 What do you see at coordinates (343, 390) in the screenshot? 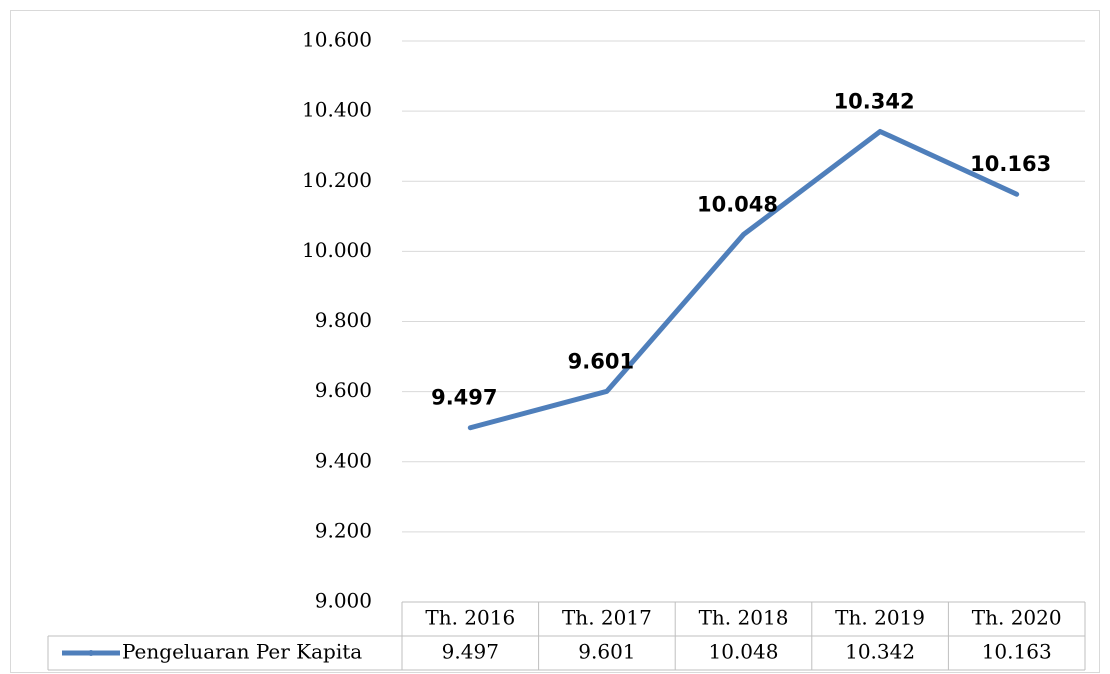
I see `y-tick-label: 9.600` at bounding box center [343, 390].